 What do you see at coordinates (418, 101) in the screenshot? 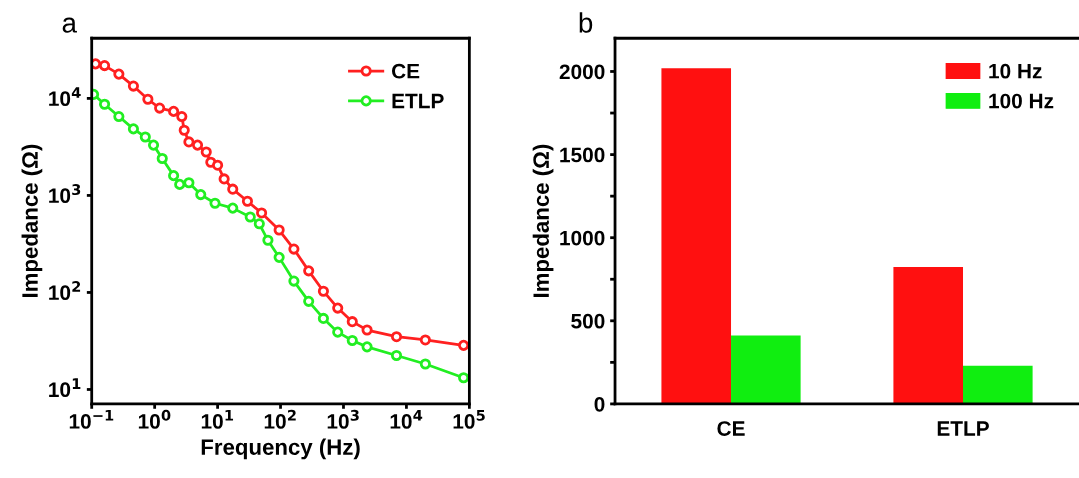
I see `legend-label: ETLP` at bounding box center [418, 101].